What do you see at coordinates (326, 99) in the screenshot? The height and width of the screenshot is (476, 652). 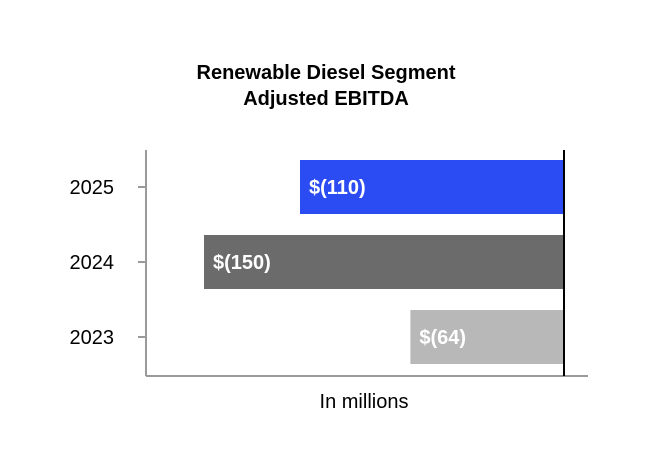 I see `chart-title-line-2: Adjusted EBITDA` at bounding box center [326, 99].